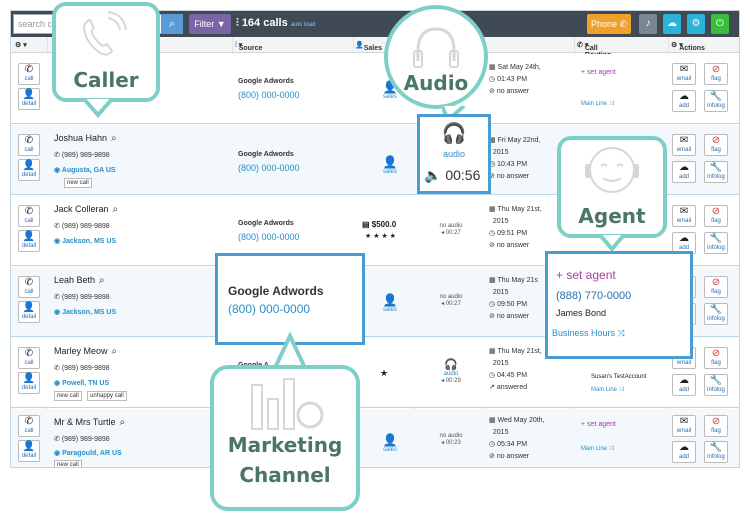 The image size is (750, 513). Describe the element at coordinates (716, 421) in the screenshot. I see `ban-icon: ⊘` at that location.